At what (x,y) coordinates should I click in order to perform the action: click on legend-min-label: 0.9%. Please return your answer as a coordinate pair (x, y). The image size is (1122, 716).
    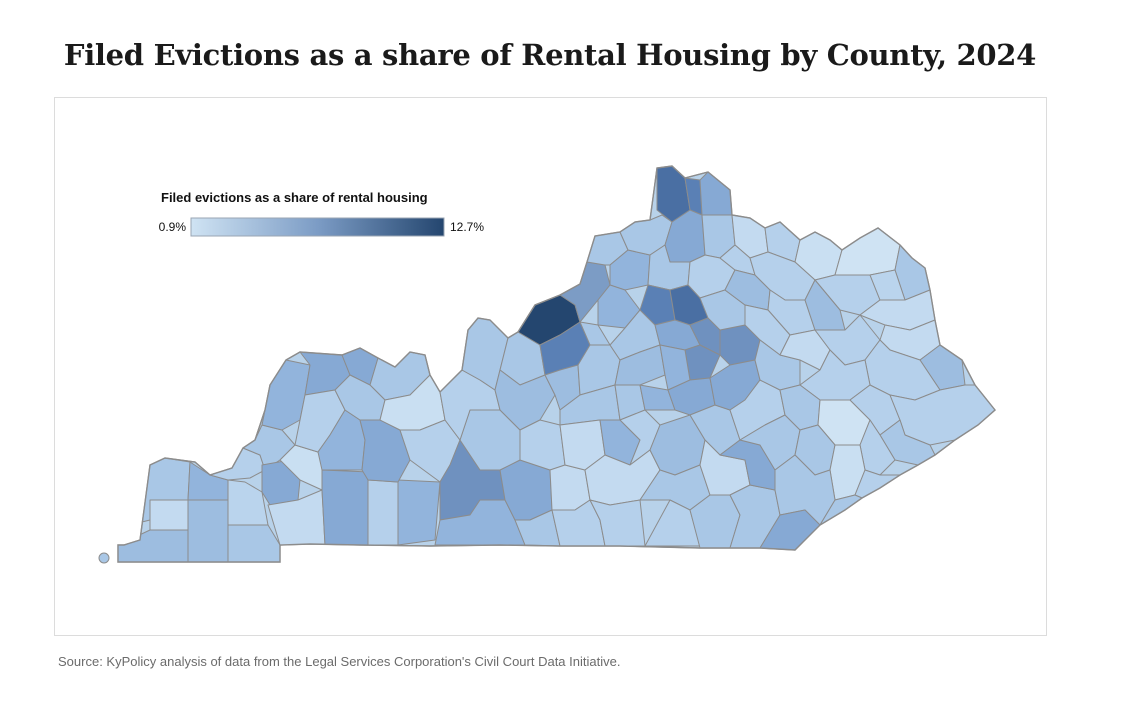
    Looking at the image, I should click on (172, 227).